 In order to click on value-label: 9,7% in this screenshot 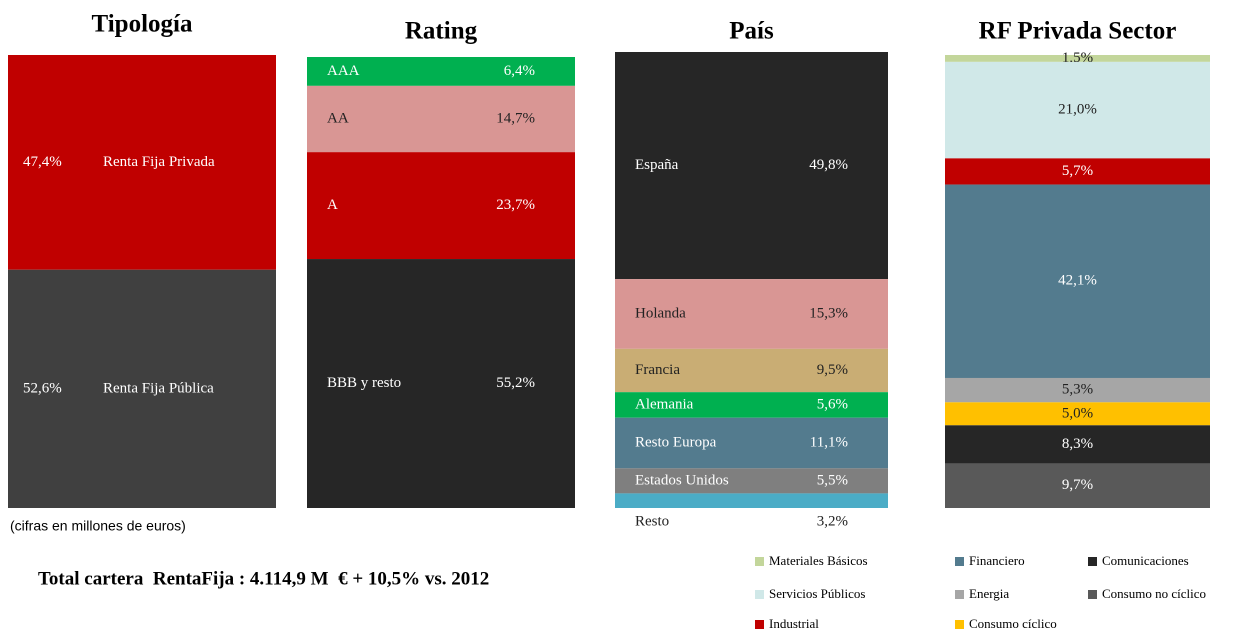, I will do `click(1077, 485)`.